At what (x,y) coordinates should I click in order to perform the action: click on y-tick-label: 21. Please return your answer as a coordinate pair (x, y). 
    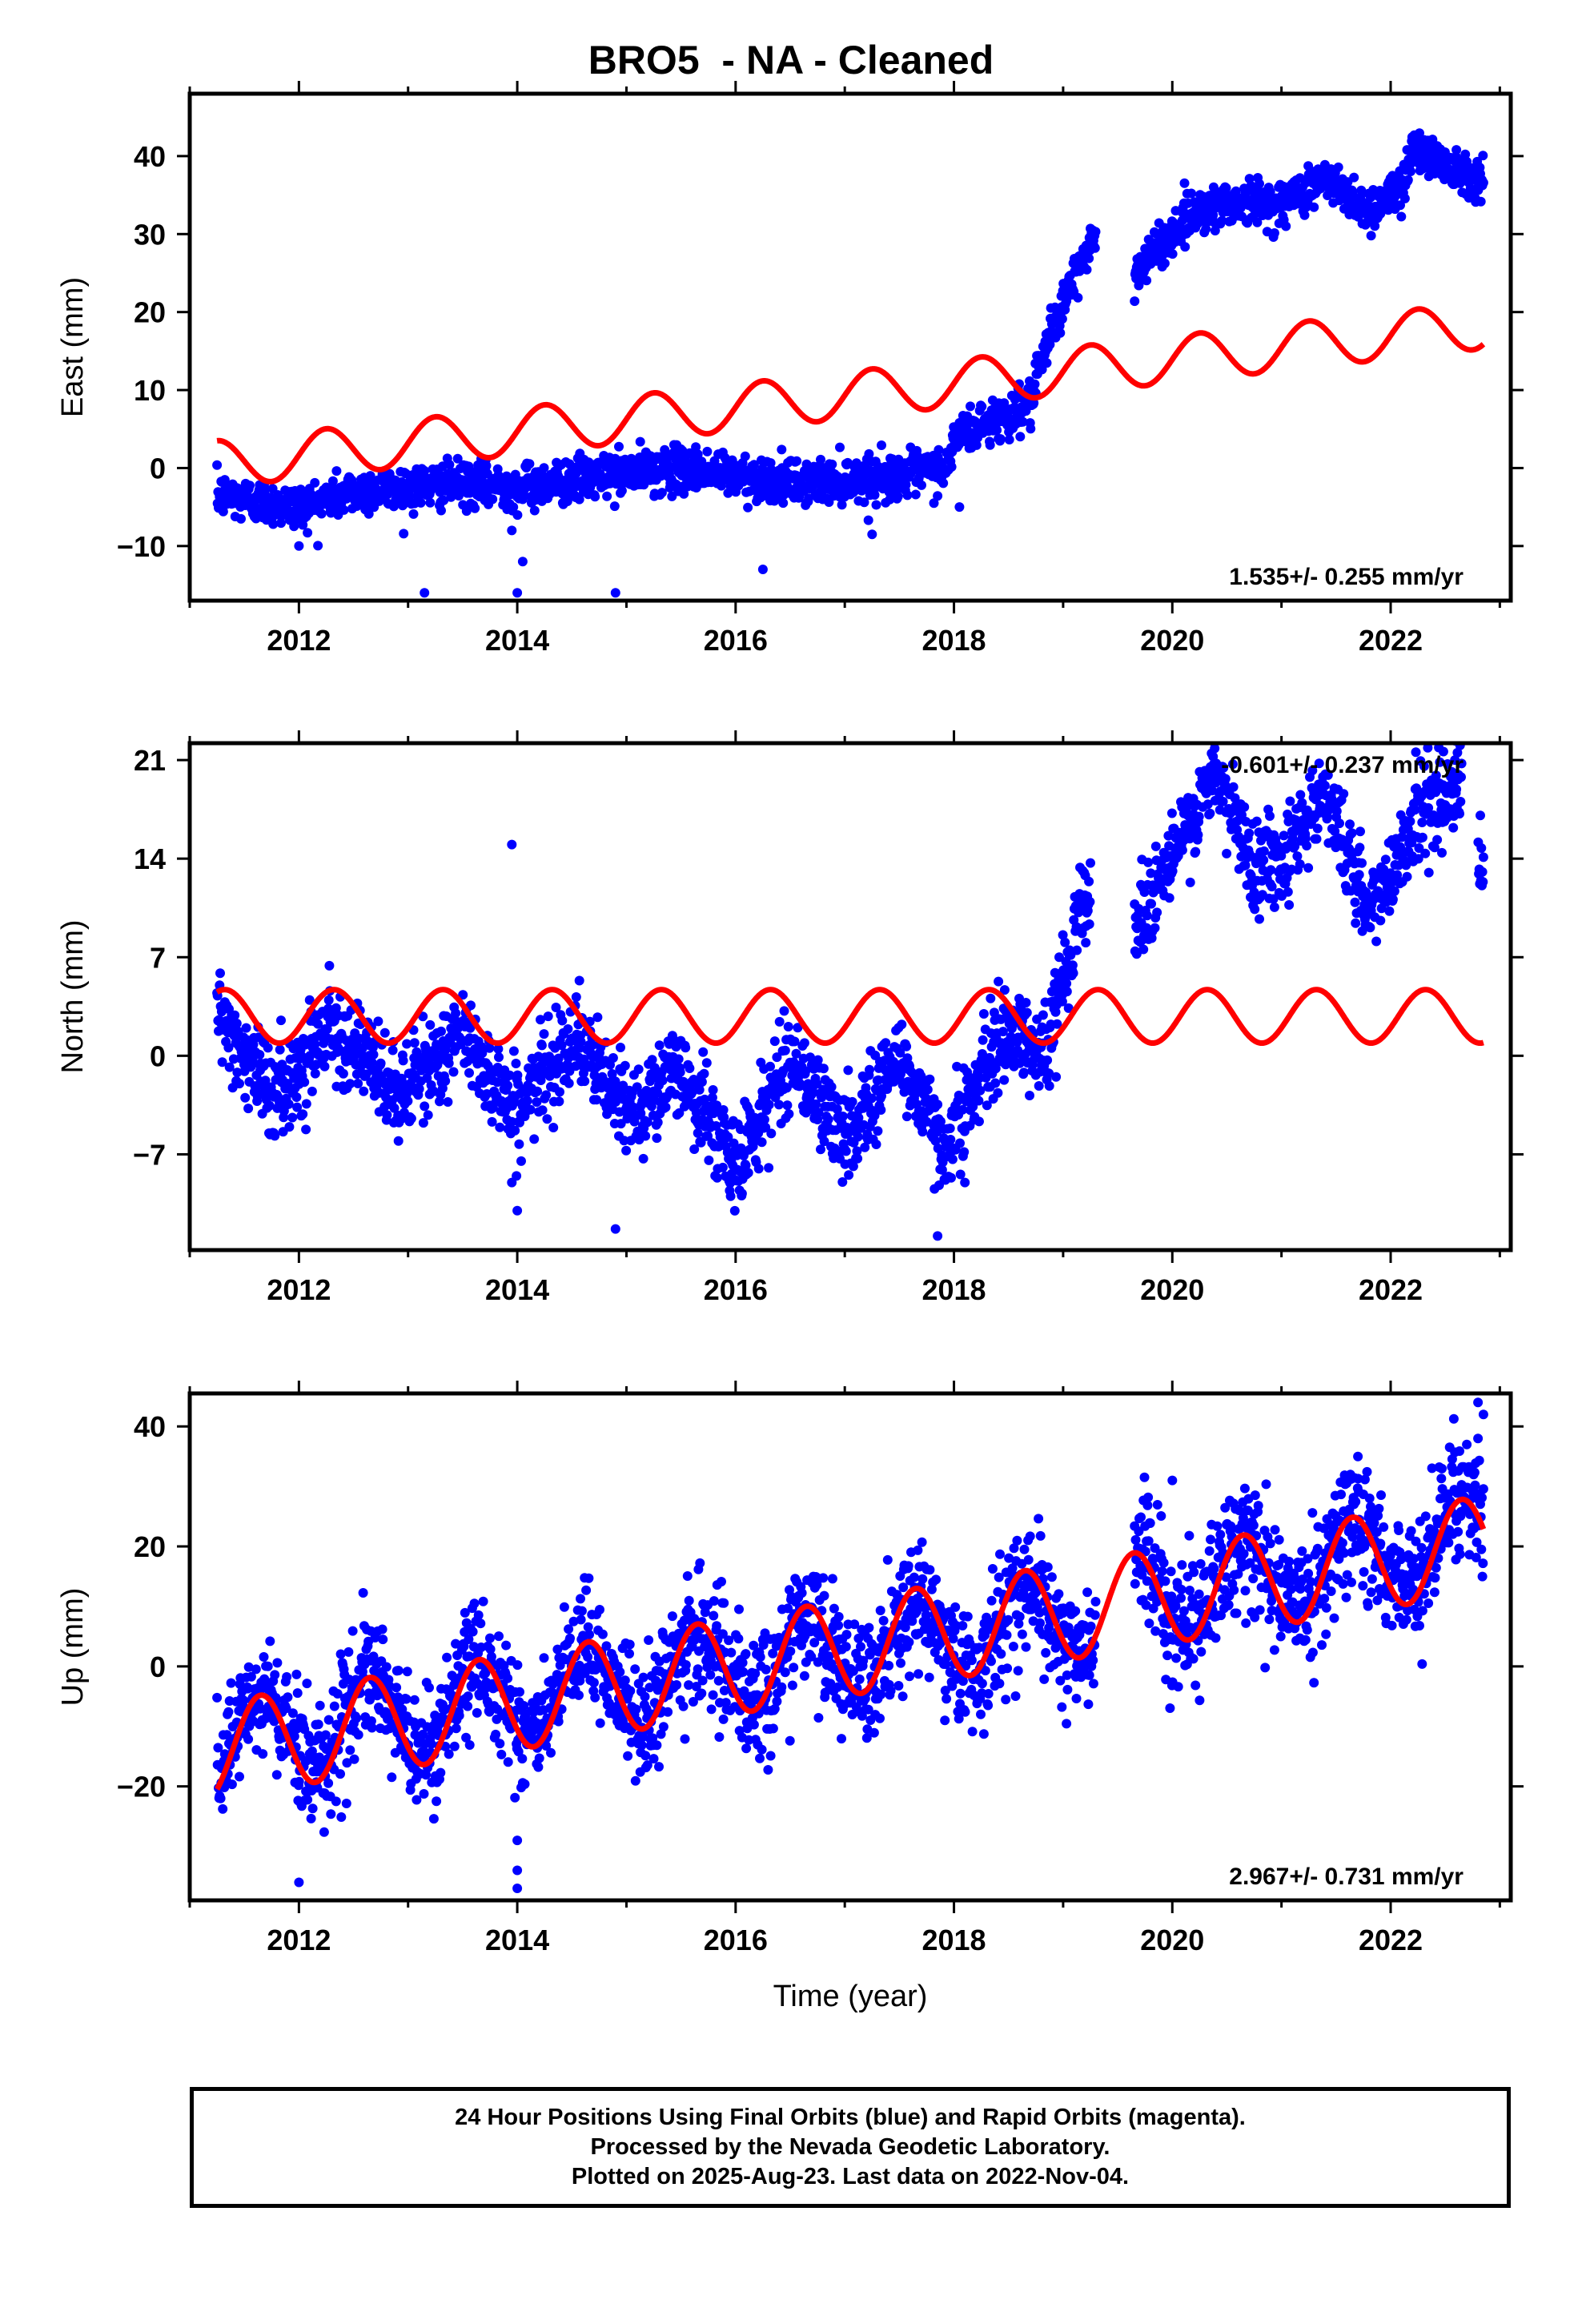
    Looking at the image, I should click on (150, 760).